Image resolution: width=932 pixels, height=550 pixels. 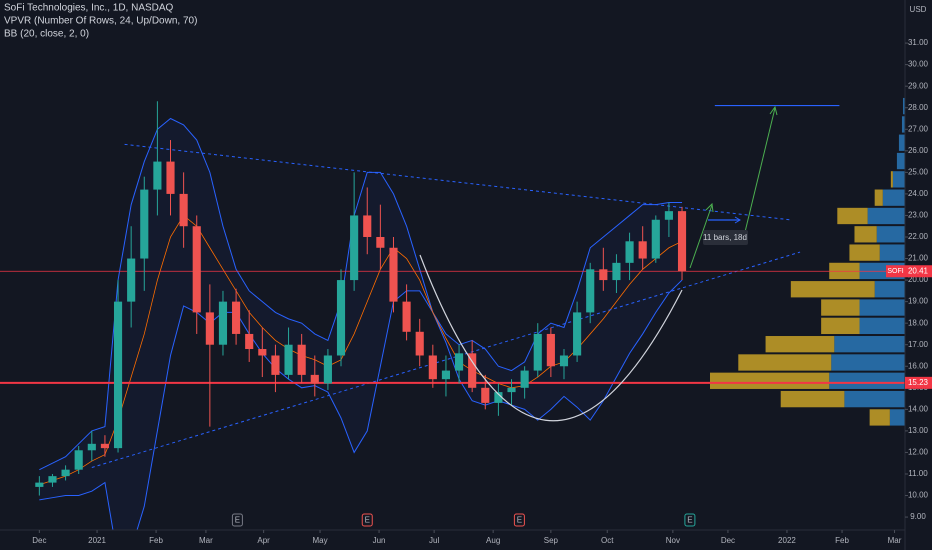 I want to click on price-label: 20.41, so click(x=918, y=270).